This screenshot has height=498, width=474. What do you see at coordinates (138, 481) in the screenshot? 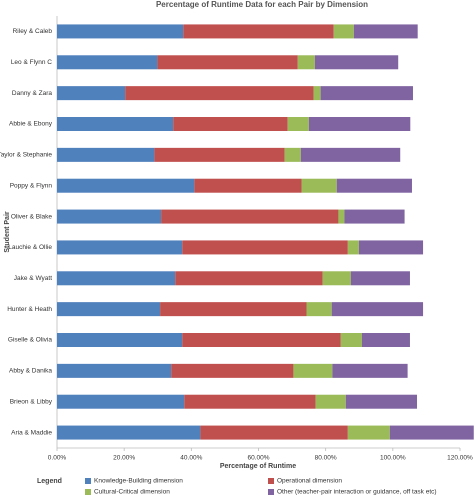
I see `legend-label: Knowledge-Building dimension` at bounding box center [138, 481].